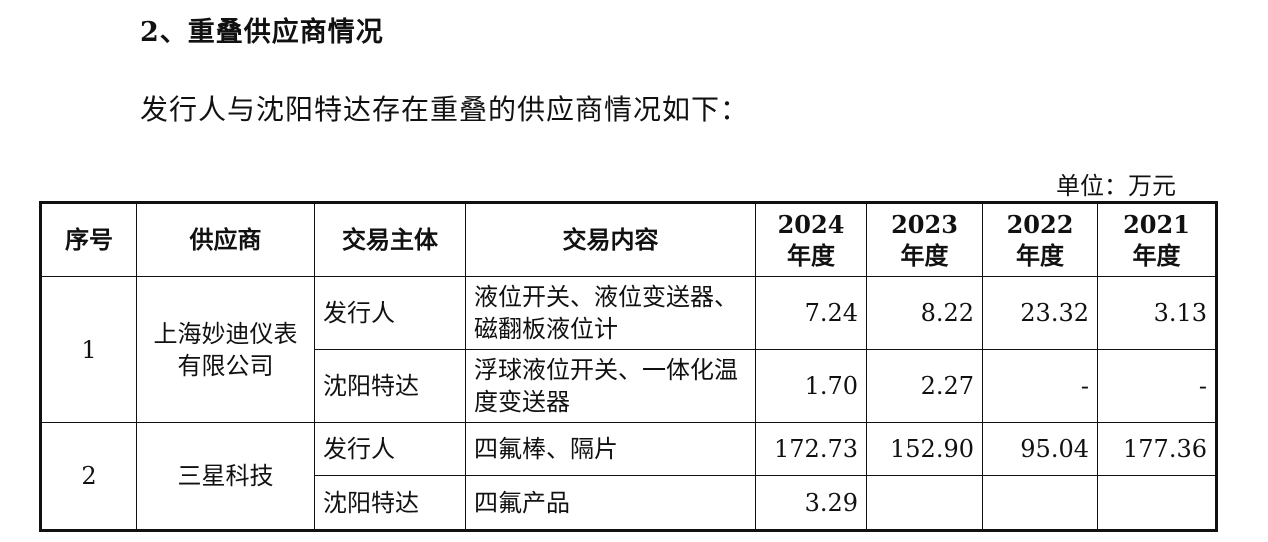 The width and height of the screenshot is (1268, 542). Describe the element at coordinates (88, 239) in the screenshot. I see `header-index: 序号` at that location.